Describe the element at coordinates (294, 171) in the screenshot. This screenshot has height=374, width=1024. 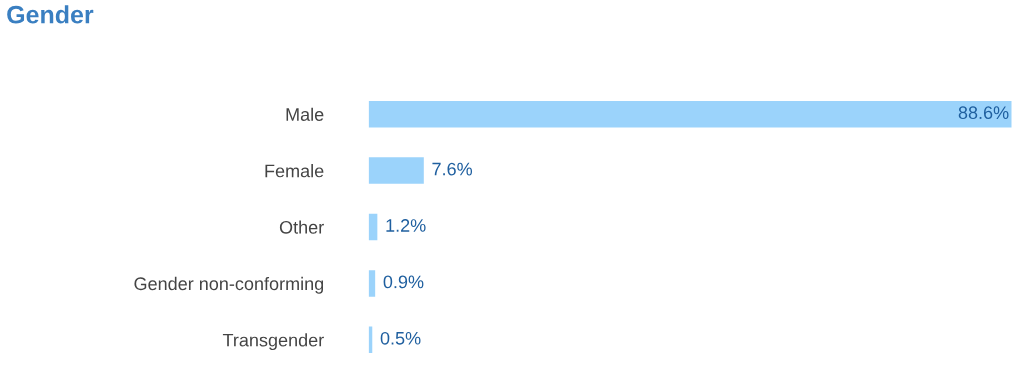
I see `y-tick-label: Female` at that location.